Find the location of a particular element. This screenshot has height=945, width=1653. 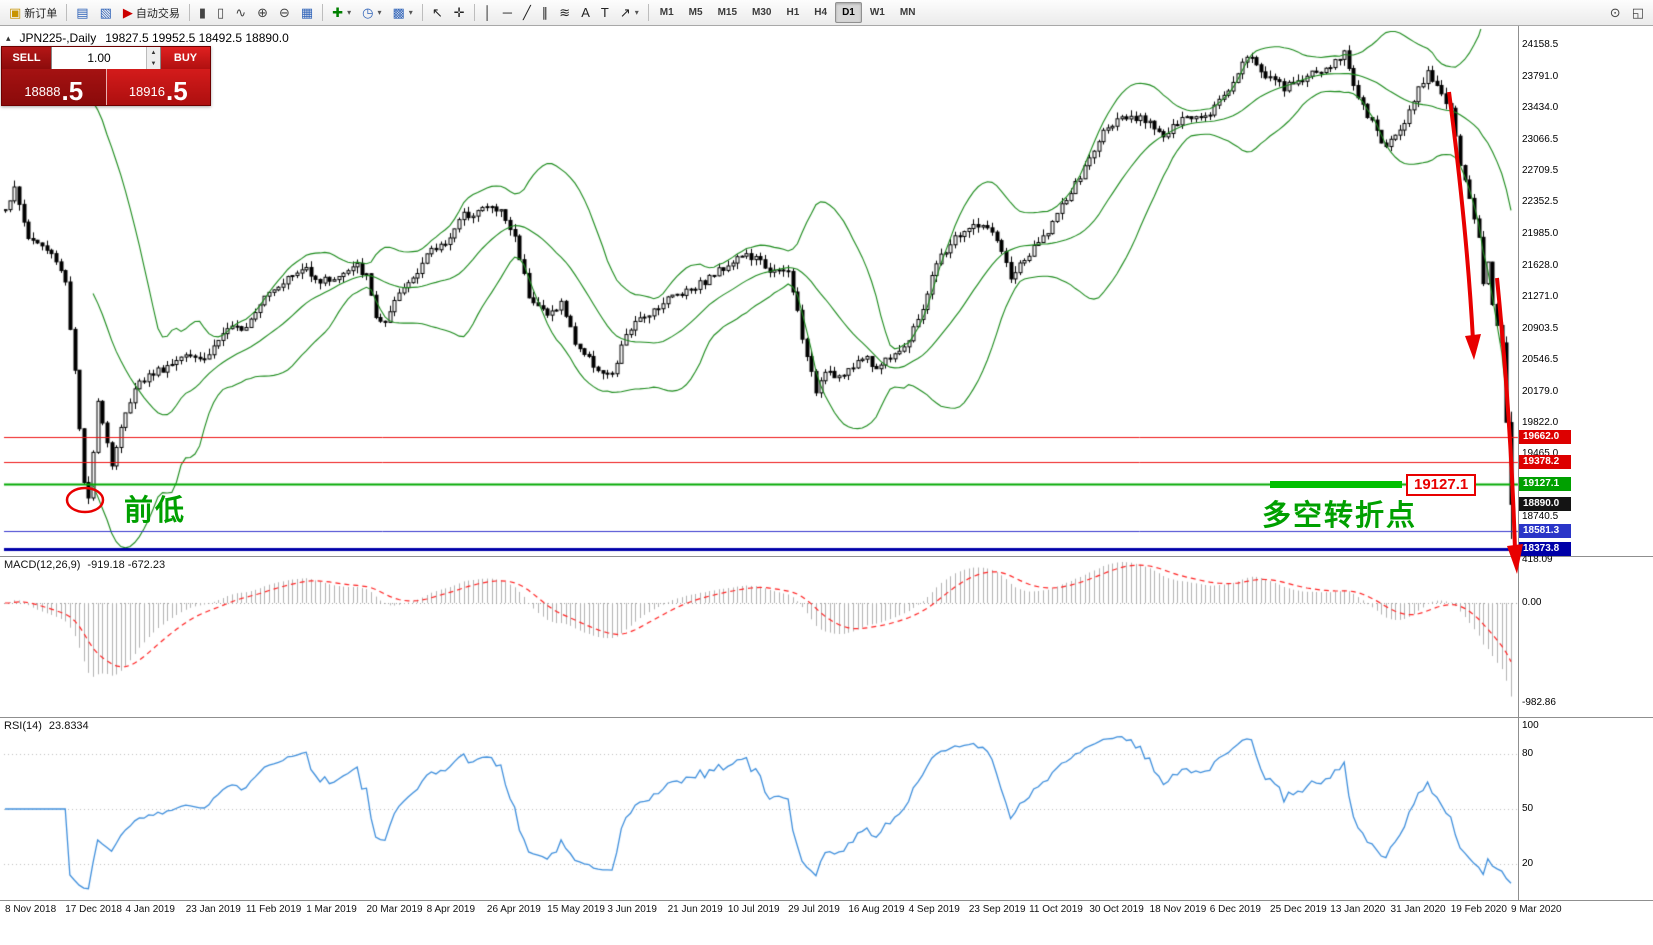

cursor-button: ↖ is located at coordinates (437, 12).